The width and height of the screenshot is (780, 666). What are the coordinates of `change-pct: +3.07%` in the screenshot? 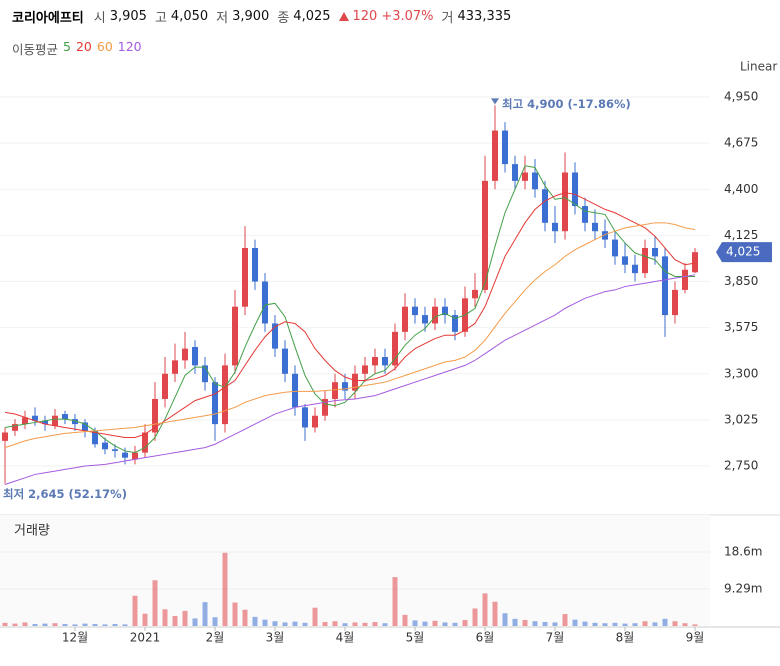 It's located at (407, 16).